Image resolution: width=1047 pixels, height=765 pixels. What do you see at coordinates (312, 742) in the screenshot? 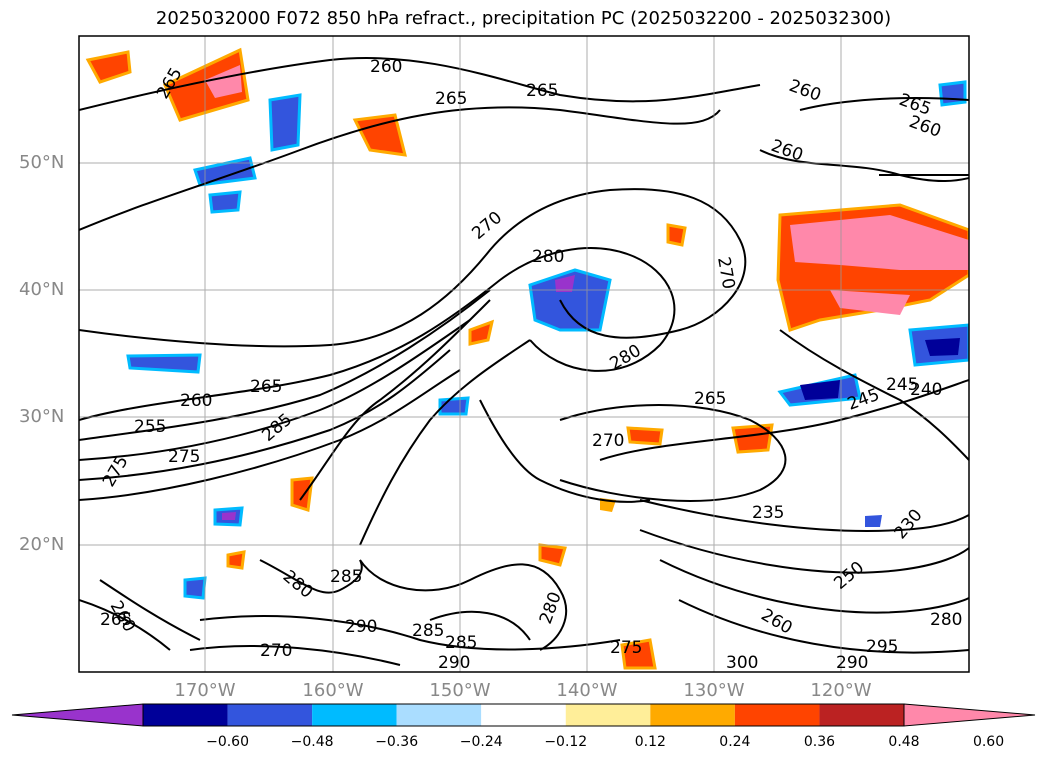
I see `colorbar-tick-label: −0.48` at bounding box center [312, 742].